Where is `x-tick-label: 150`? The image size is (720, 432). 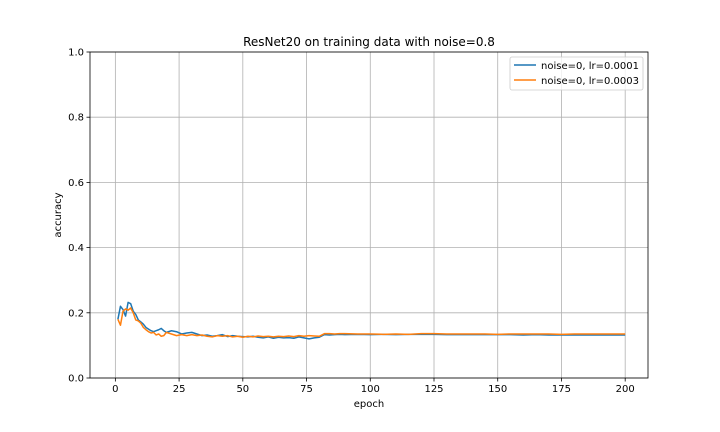 x-tick-label: 150 is located at coordinates (497, 389).